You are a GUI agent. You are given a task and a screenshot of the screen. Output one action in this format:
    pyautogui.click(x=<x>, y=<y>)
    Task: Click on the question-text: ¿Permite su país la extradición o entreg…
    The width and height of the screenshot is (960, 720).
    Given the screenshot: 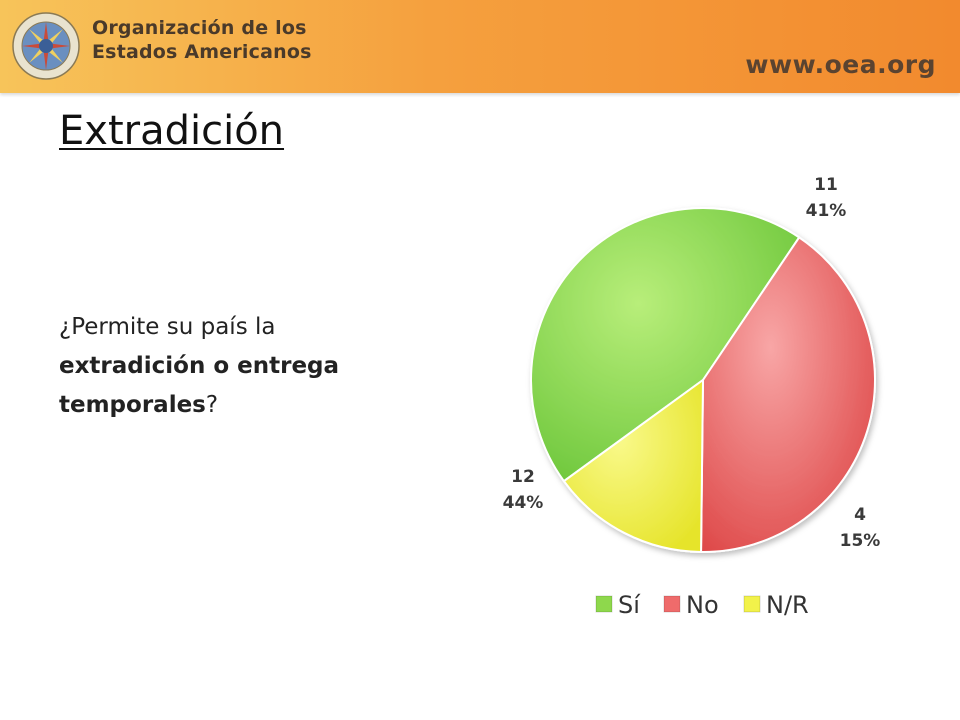 What is the action you would take?
    pyautogui.click(x=239, y=366)
    